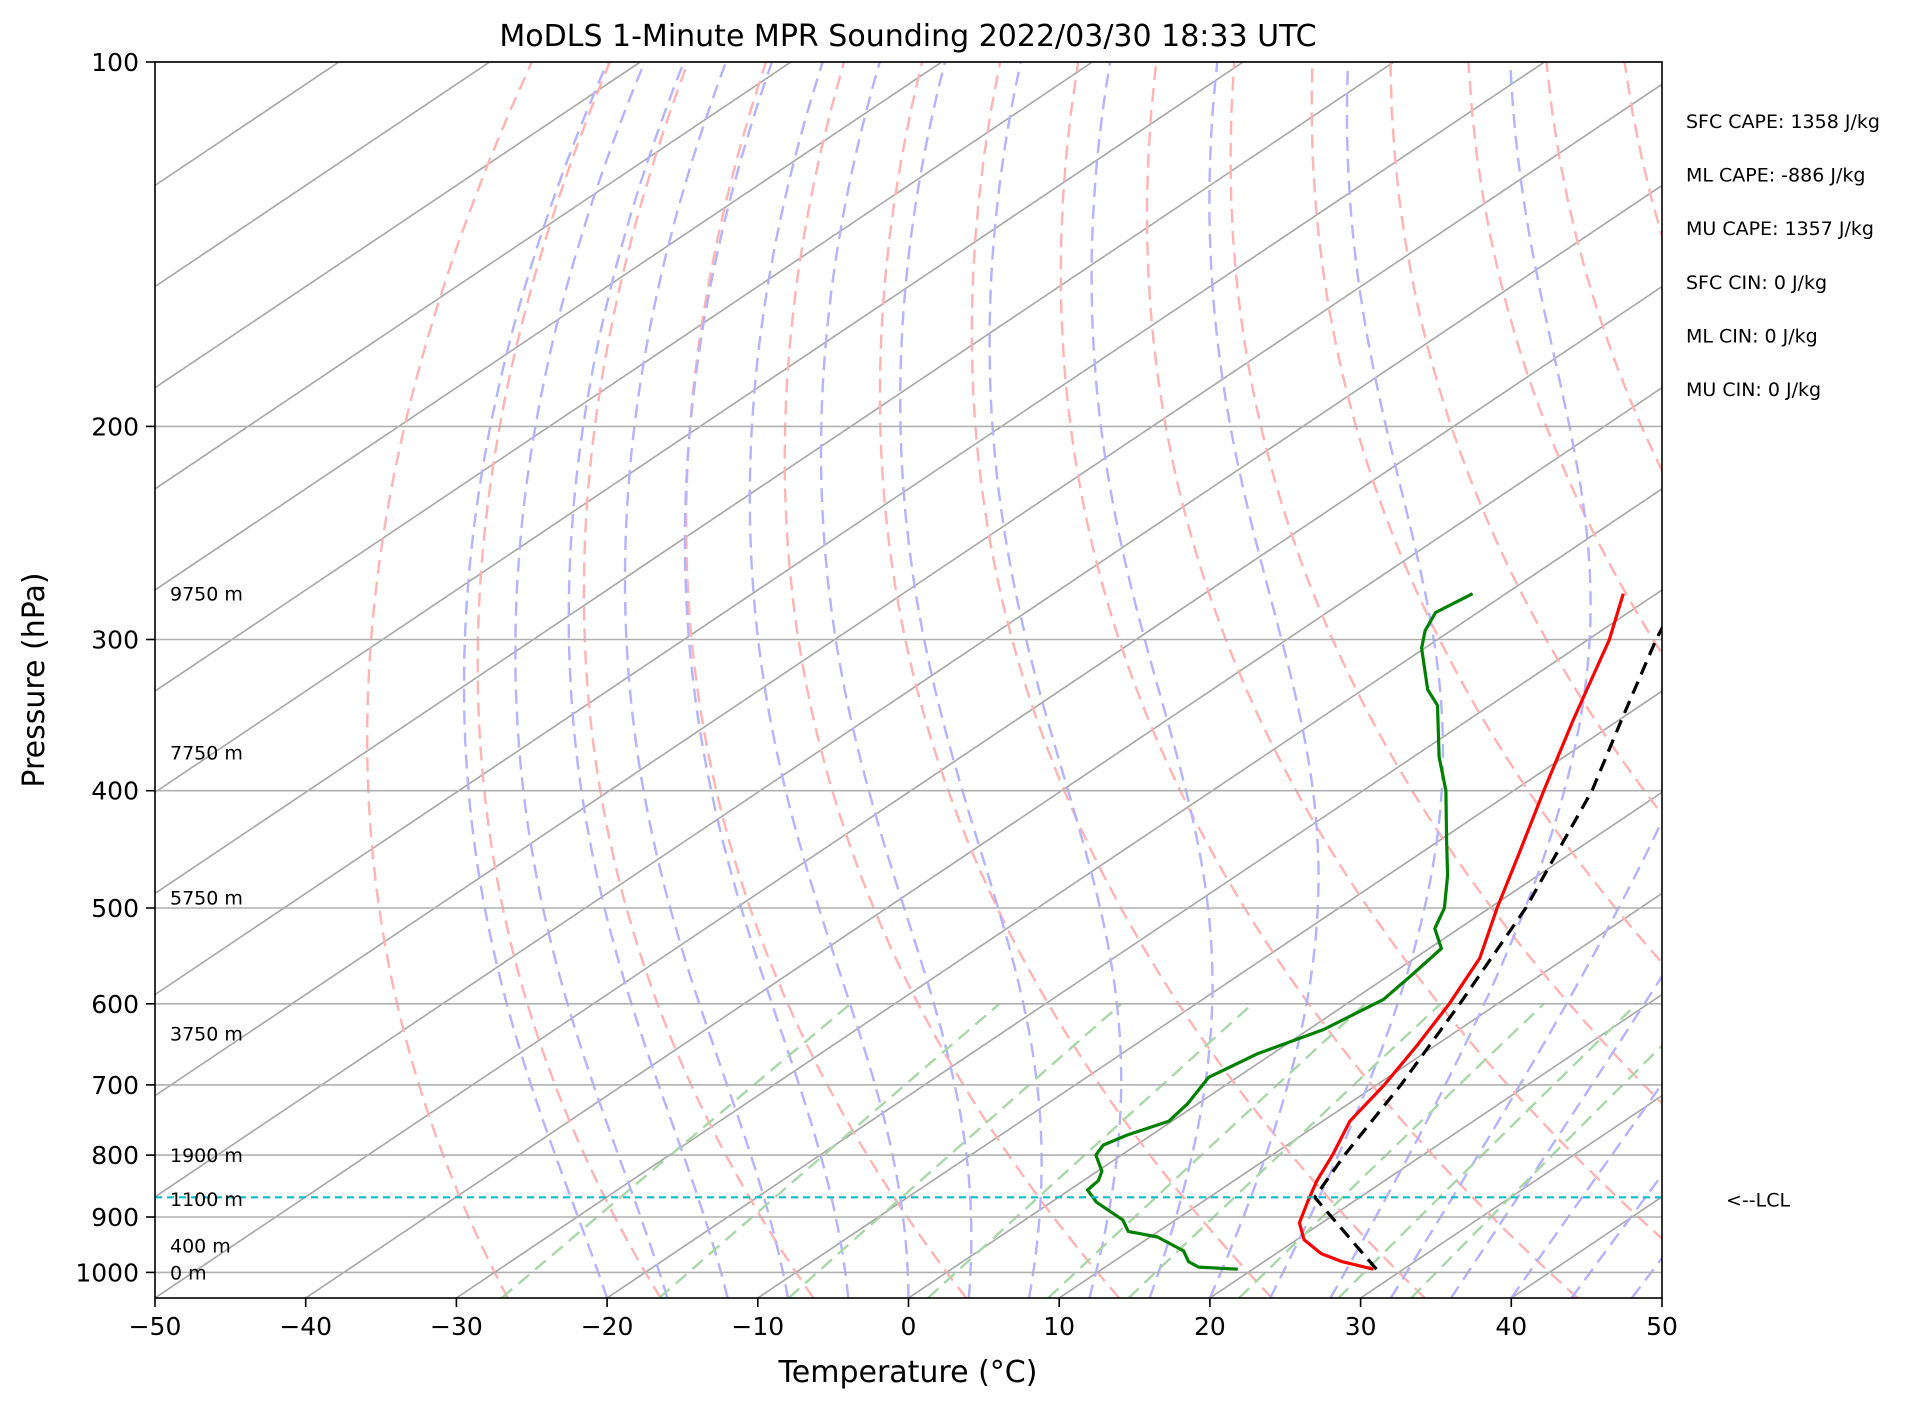 The height and width of the screenshot is (1410, 1925). I want to click on x-tick-label: −10, so click(757, 1326).